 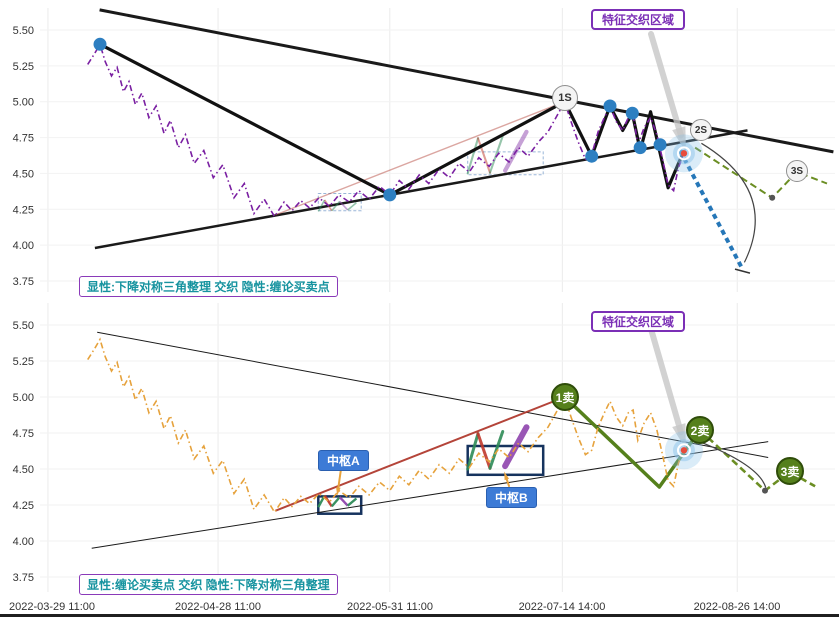 What do you see at coordinates (565, 397) in the screenshot?
I see `sell-marker-1sell: 1卖` at bounding box center [565, 397].